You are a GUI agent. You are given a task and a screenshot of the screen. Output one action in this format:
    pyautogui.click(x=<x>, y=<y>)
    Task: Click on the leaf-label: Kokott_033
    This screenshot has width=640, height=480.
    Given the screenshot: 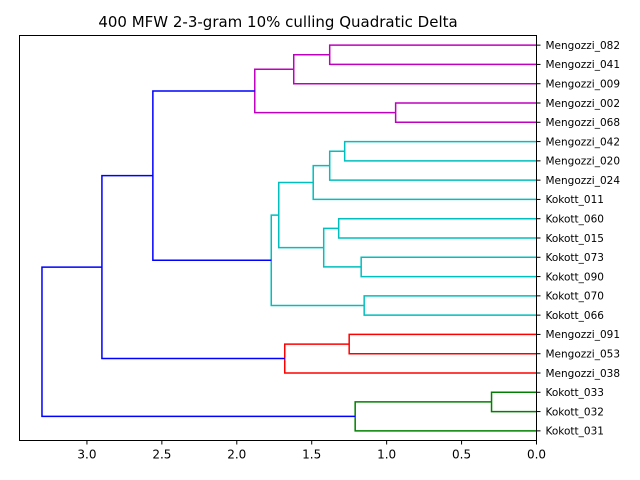 What is the action you would take?
    pyautogui.click(x=575, y=393)
    